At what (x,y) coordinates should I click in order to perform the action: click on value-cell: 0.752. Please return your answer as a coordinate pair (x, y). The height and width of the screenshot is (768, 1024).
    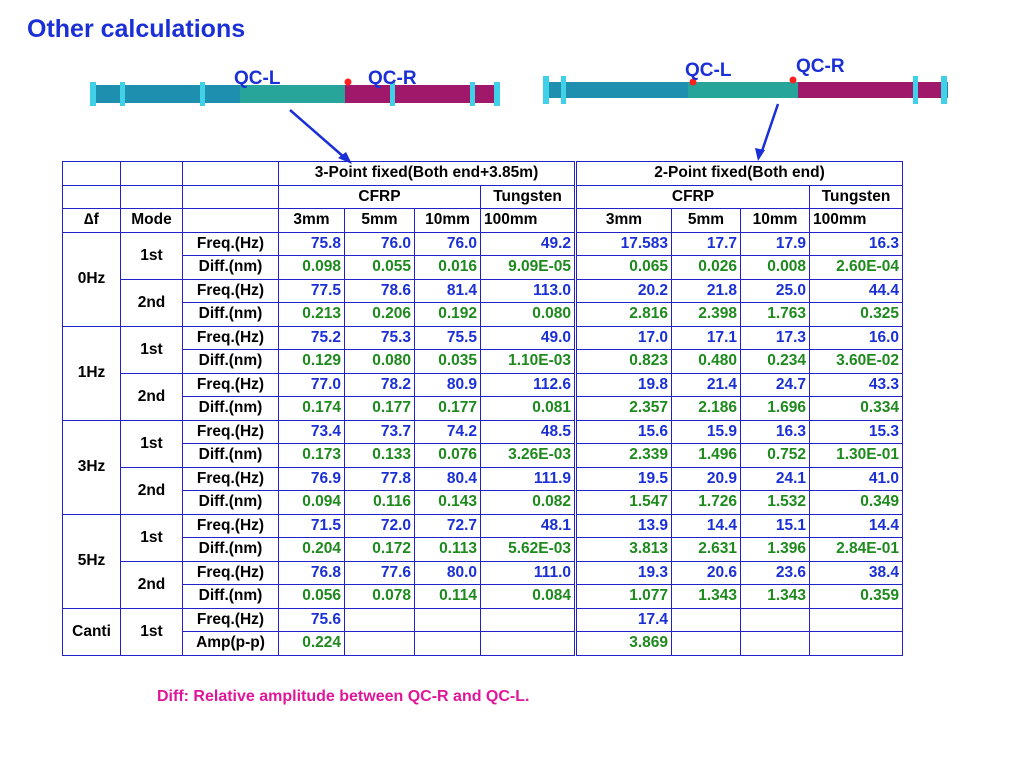
    Looking at the image, I should click on (775, 455).